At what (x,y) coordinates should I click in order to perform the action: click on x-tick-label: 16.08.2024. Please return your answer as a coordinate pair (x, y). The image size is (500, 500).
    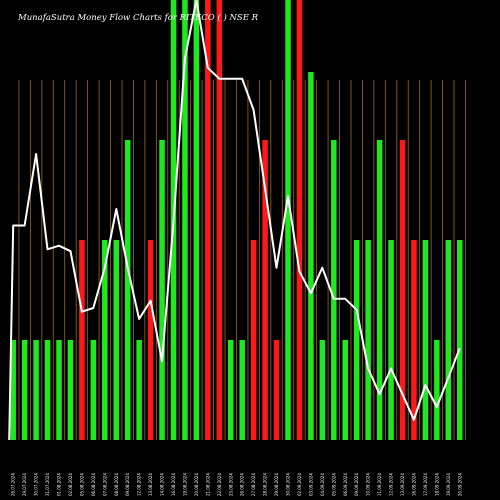
    Looking at the image, I should click on (173, 484).